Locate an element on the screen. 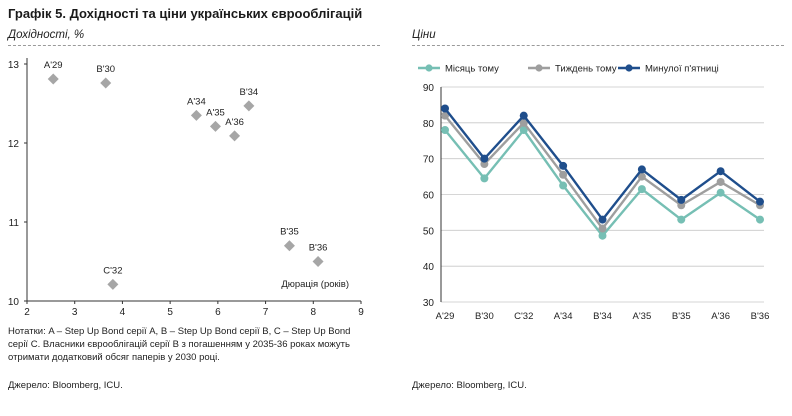 Image resolution: width=792 pixels, height=416 pixels. x-tick-label: B'34 is located at coordinates (602, 316).